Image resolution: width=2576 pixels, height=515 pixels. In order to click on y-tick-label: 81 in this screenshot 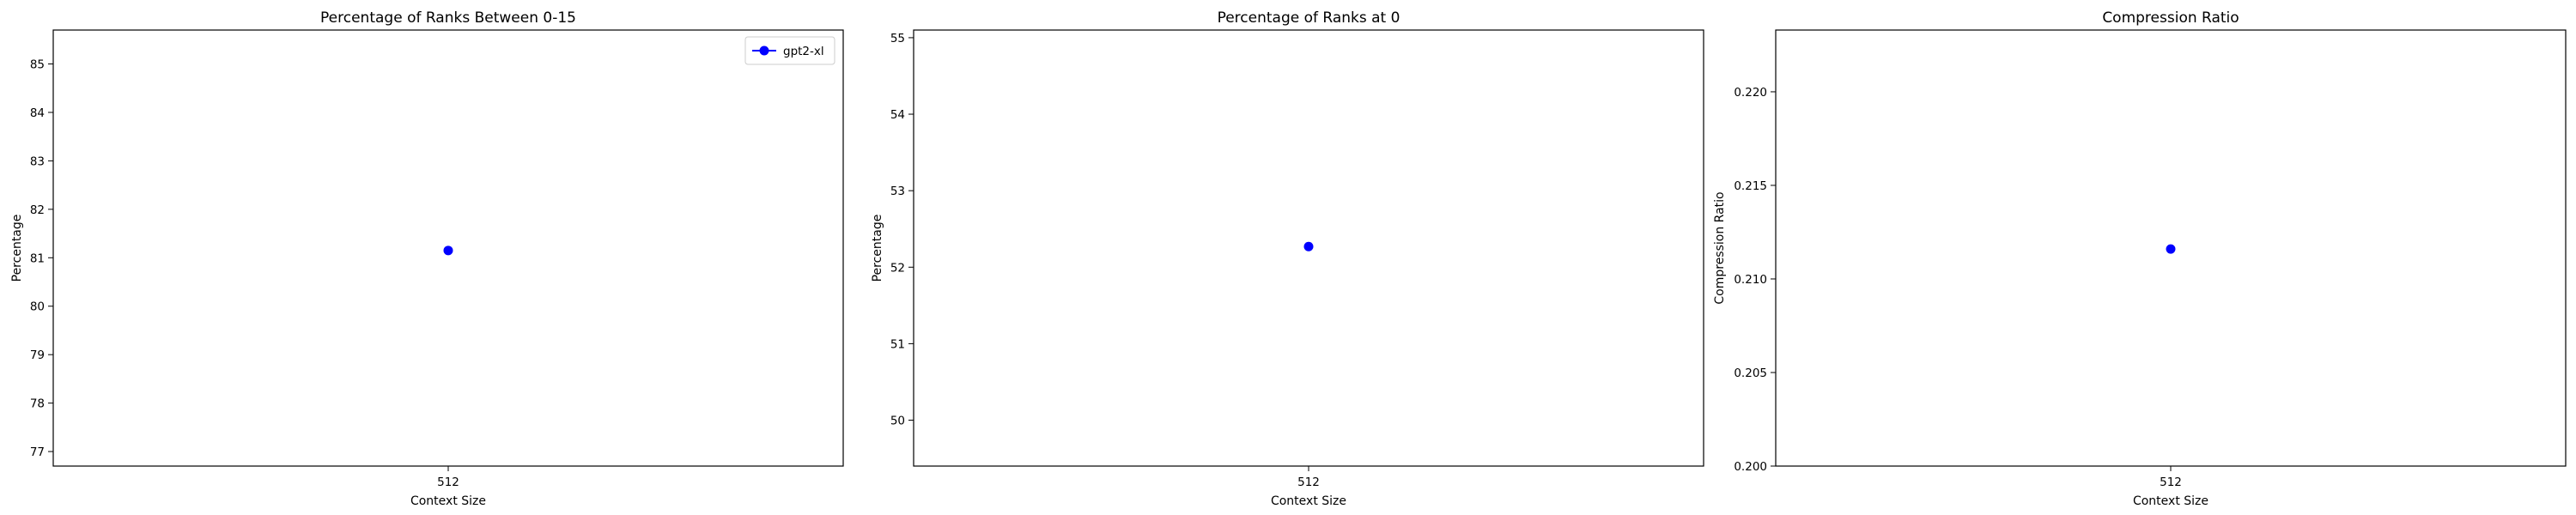, I will do `click(37, 258)`.